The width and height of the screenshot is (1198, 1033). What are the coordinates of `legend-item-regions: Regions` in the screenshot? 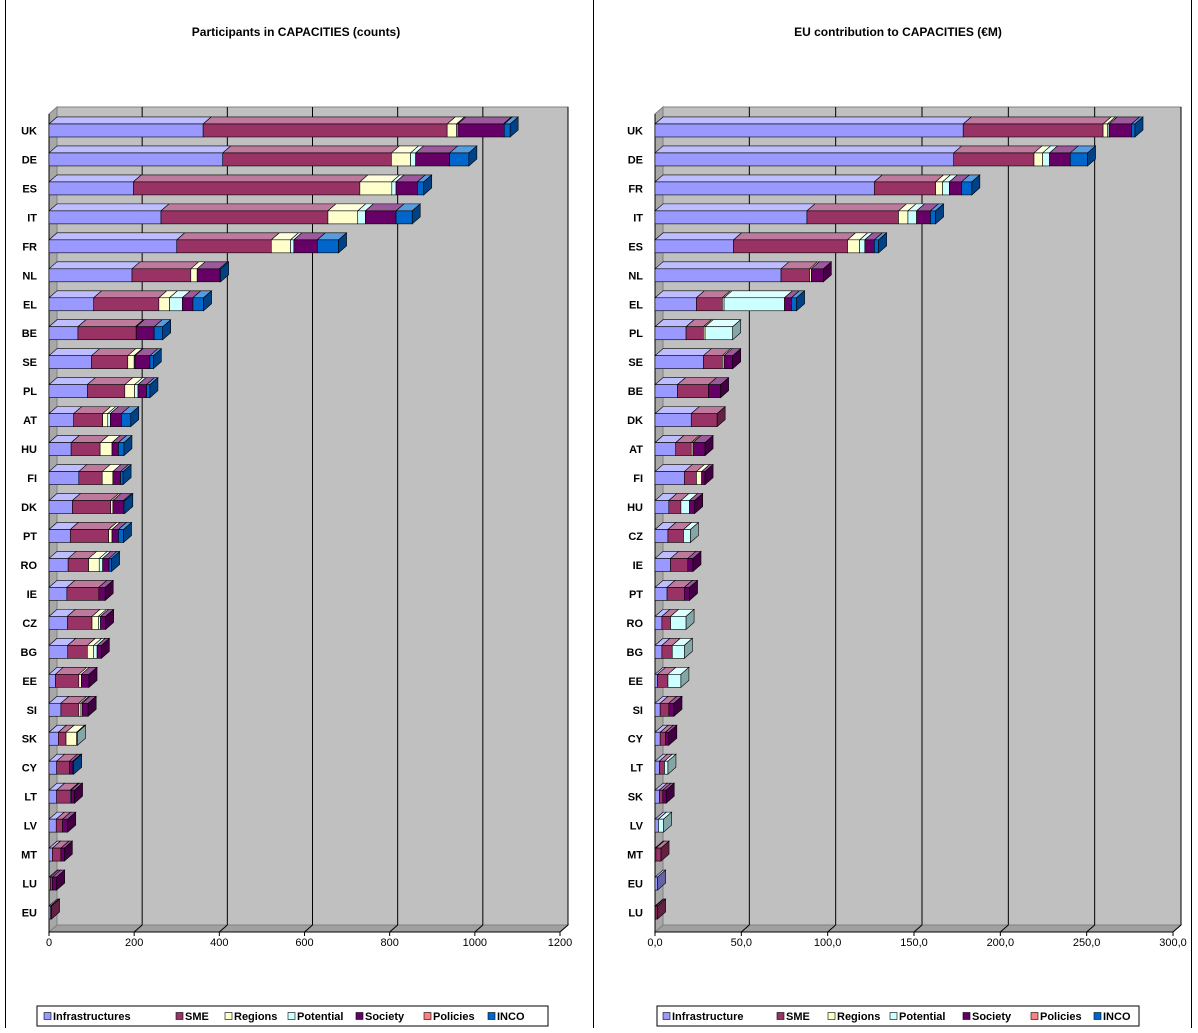 It's located at (250, 1017).